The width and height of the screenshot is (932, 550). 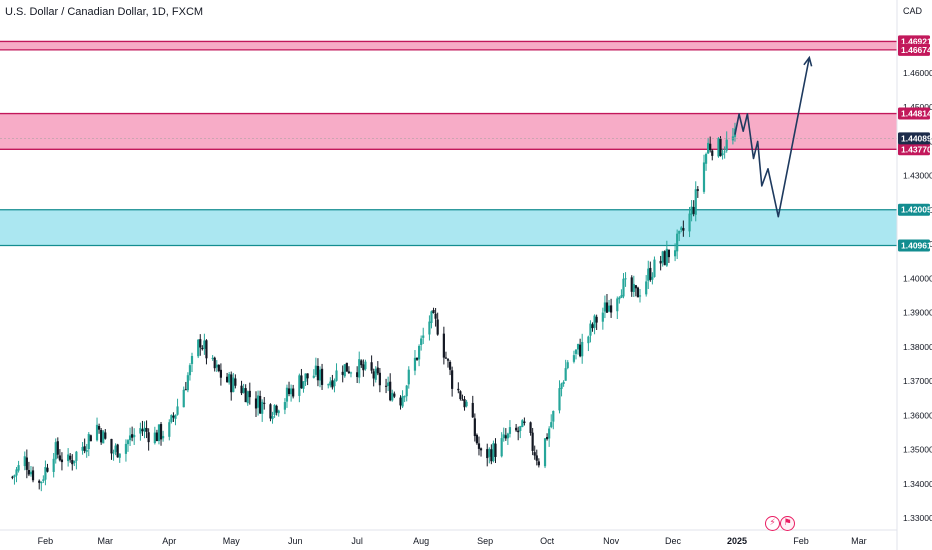 What do you see at coordinates (917, 381) in the screenshot?
I see `y-tick-label: 1.37000` at bounding box center [917, 381].